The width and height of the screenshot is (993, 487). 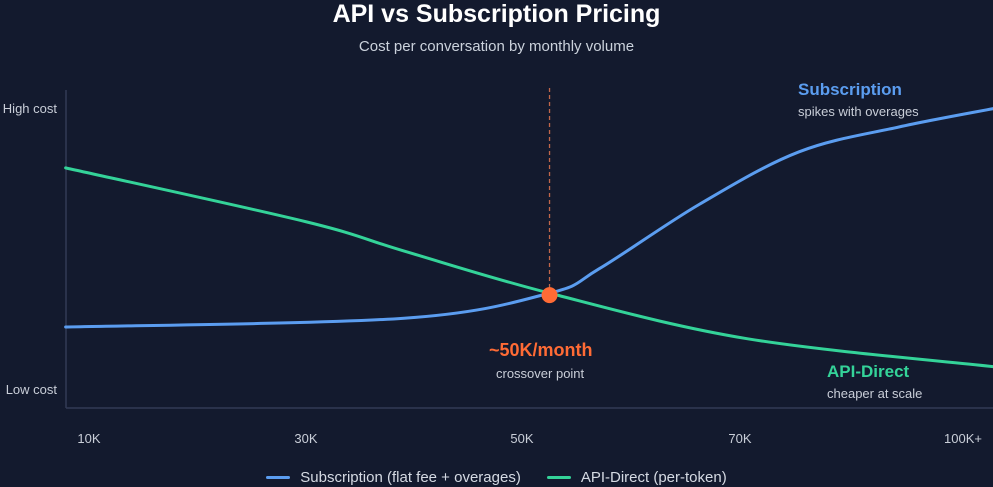 I want to click on subscription-annotation-sub: spikes with overages, so click(x=858, y=111).